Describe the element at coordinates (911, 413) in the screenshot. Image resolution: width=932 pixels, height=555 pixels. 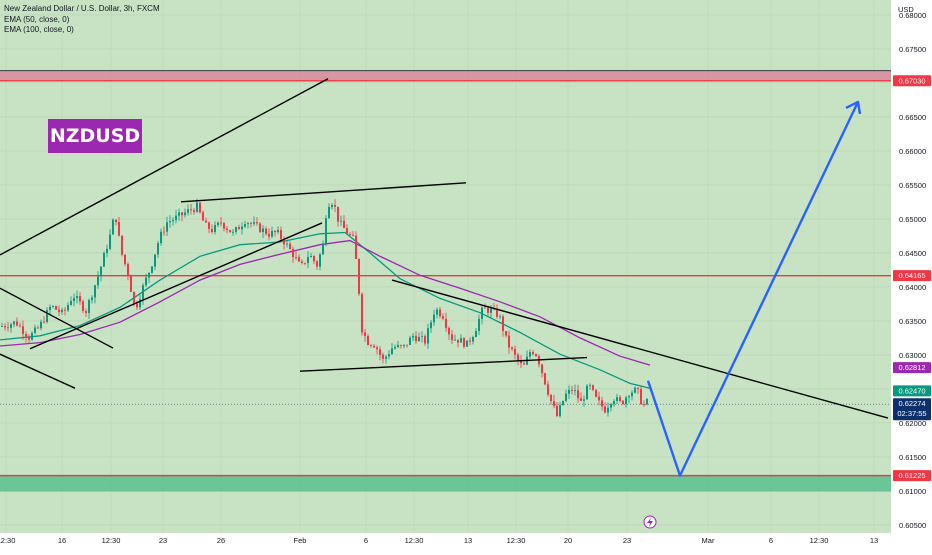
I see `countdown-label: 02:37:55` at that location.